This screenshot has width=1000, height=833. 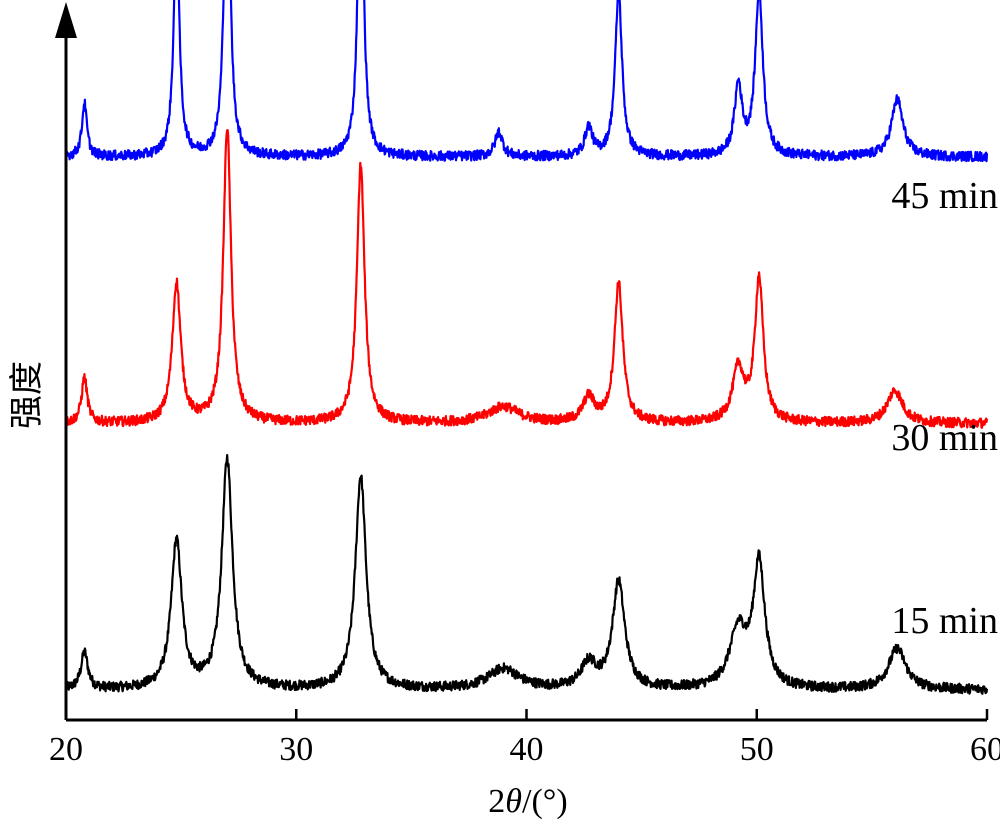 I want to click on series-label: 30 min, so click(x=944, y=438).